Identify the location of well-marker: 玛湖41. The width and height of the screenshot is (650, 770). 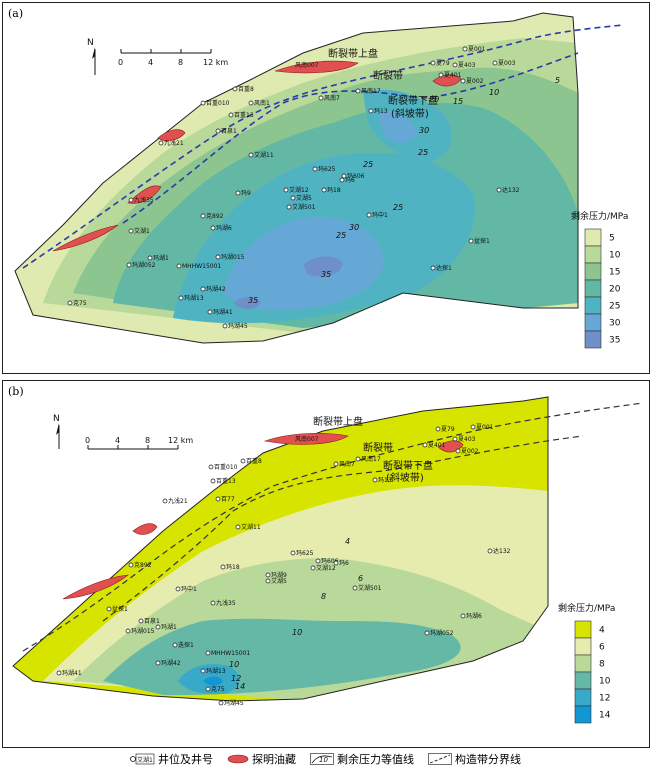
(69, 673).